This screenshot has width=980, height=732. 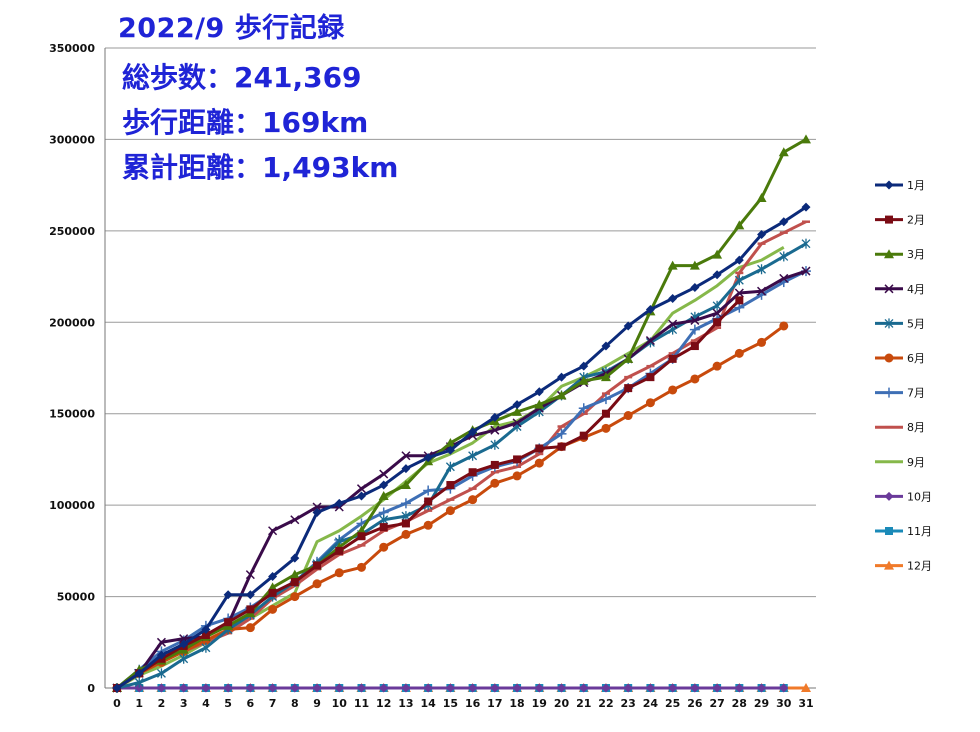 What do you see at coordinates (903, 566) in the screenshot?
I see `legend-item: 12月` at bounding box center [903, 566].